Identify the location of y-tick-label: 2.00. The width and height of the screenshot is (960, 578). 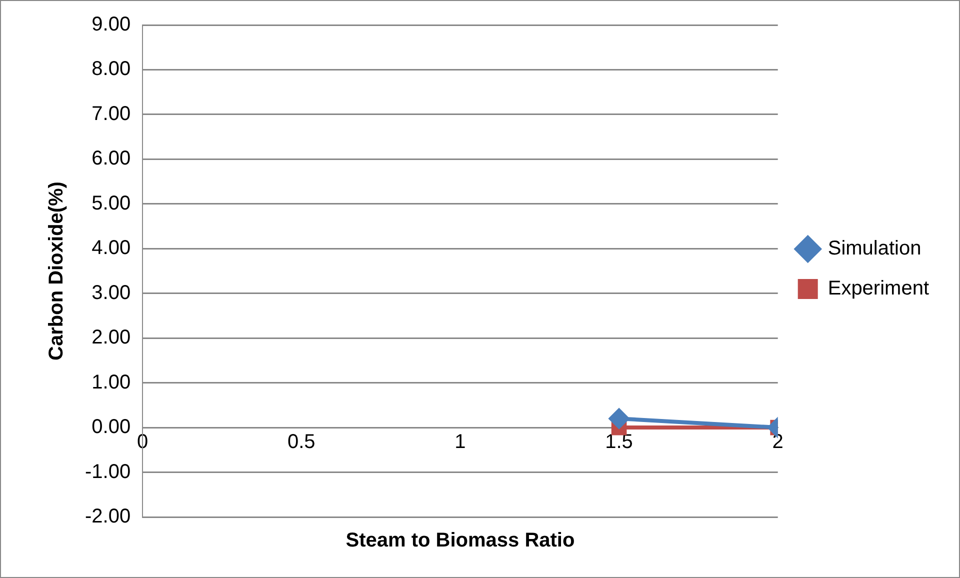
(111, 337).